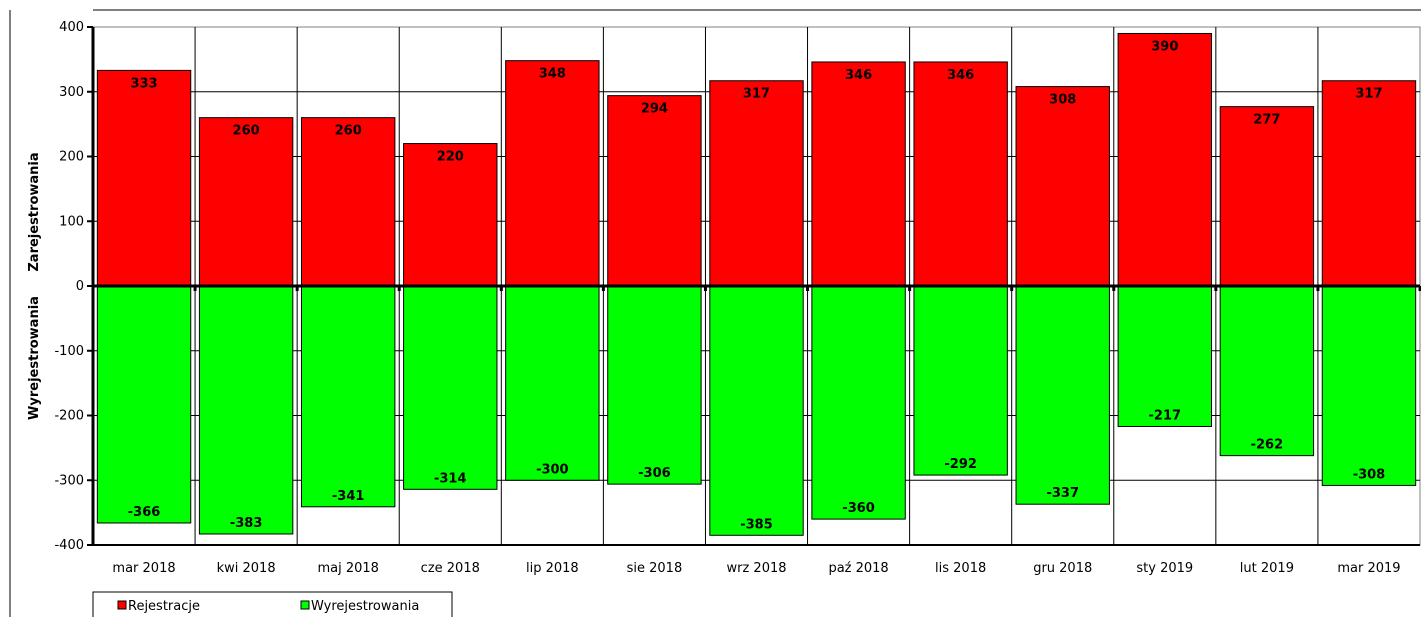 This screenshot has height=617, width=1421. I want to click on data-label-rejestracje-1: 260, so click(246, 131).